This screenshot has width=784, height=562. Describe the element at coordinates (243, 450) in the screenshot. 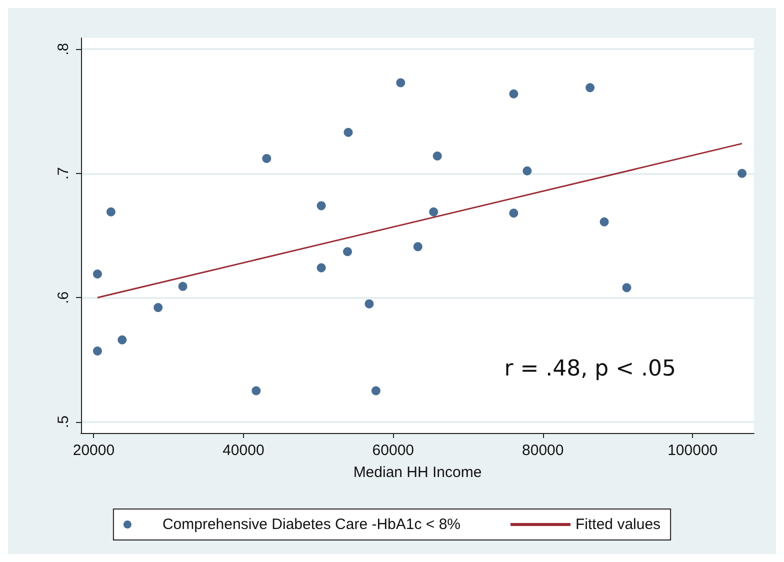

I see `x-tick-label: 40000` at that location.